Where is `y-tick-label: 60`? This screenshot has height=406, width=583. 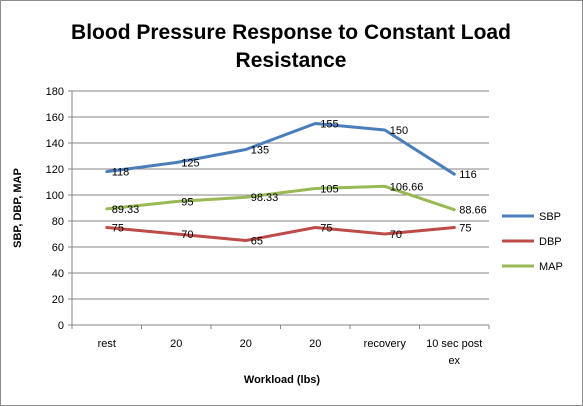 y-tick-label: 60 is located at coordinates (58, 248).